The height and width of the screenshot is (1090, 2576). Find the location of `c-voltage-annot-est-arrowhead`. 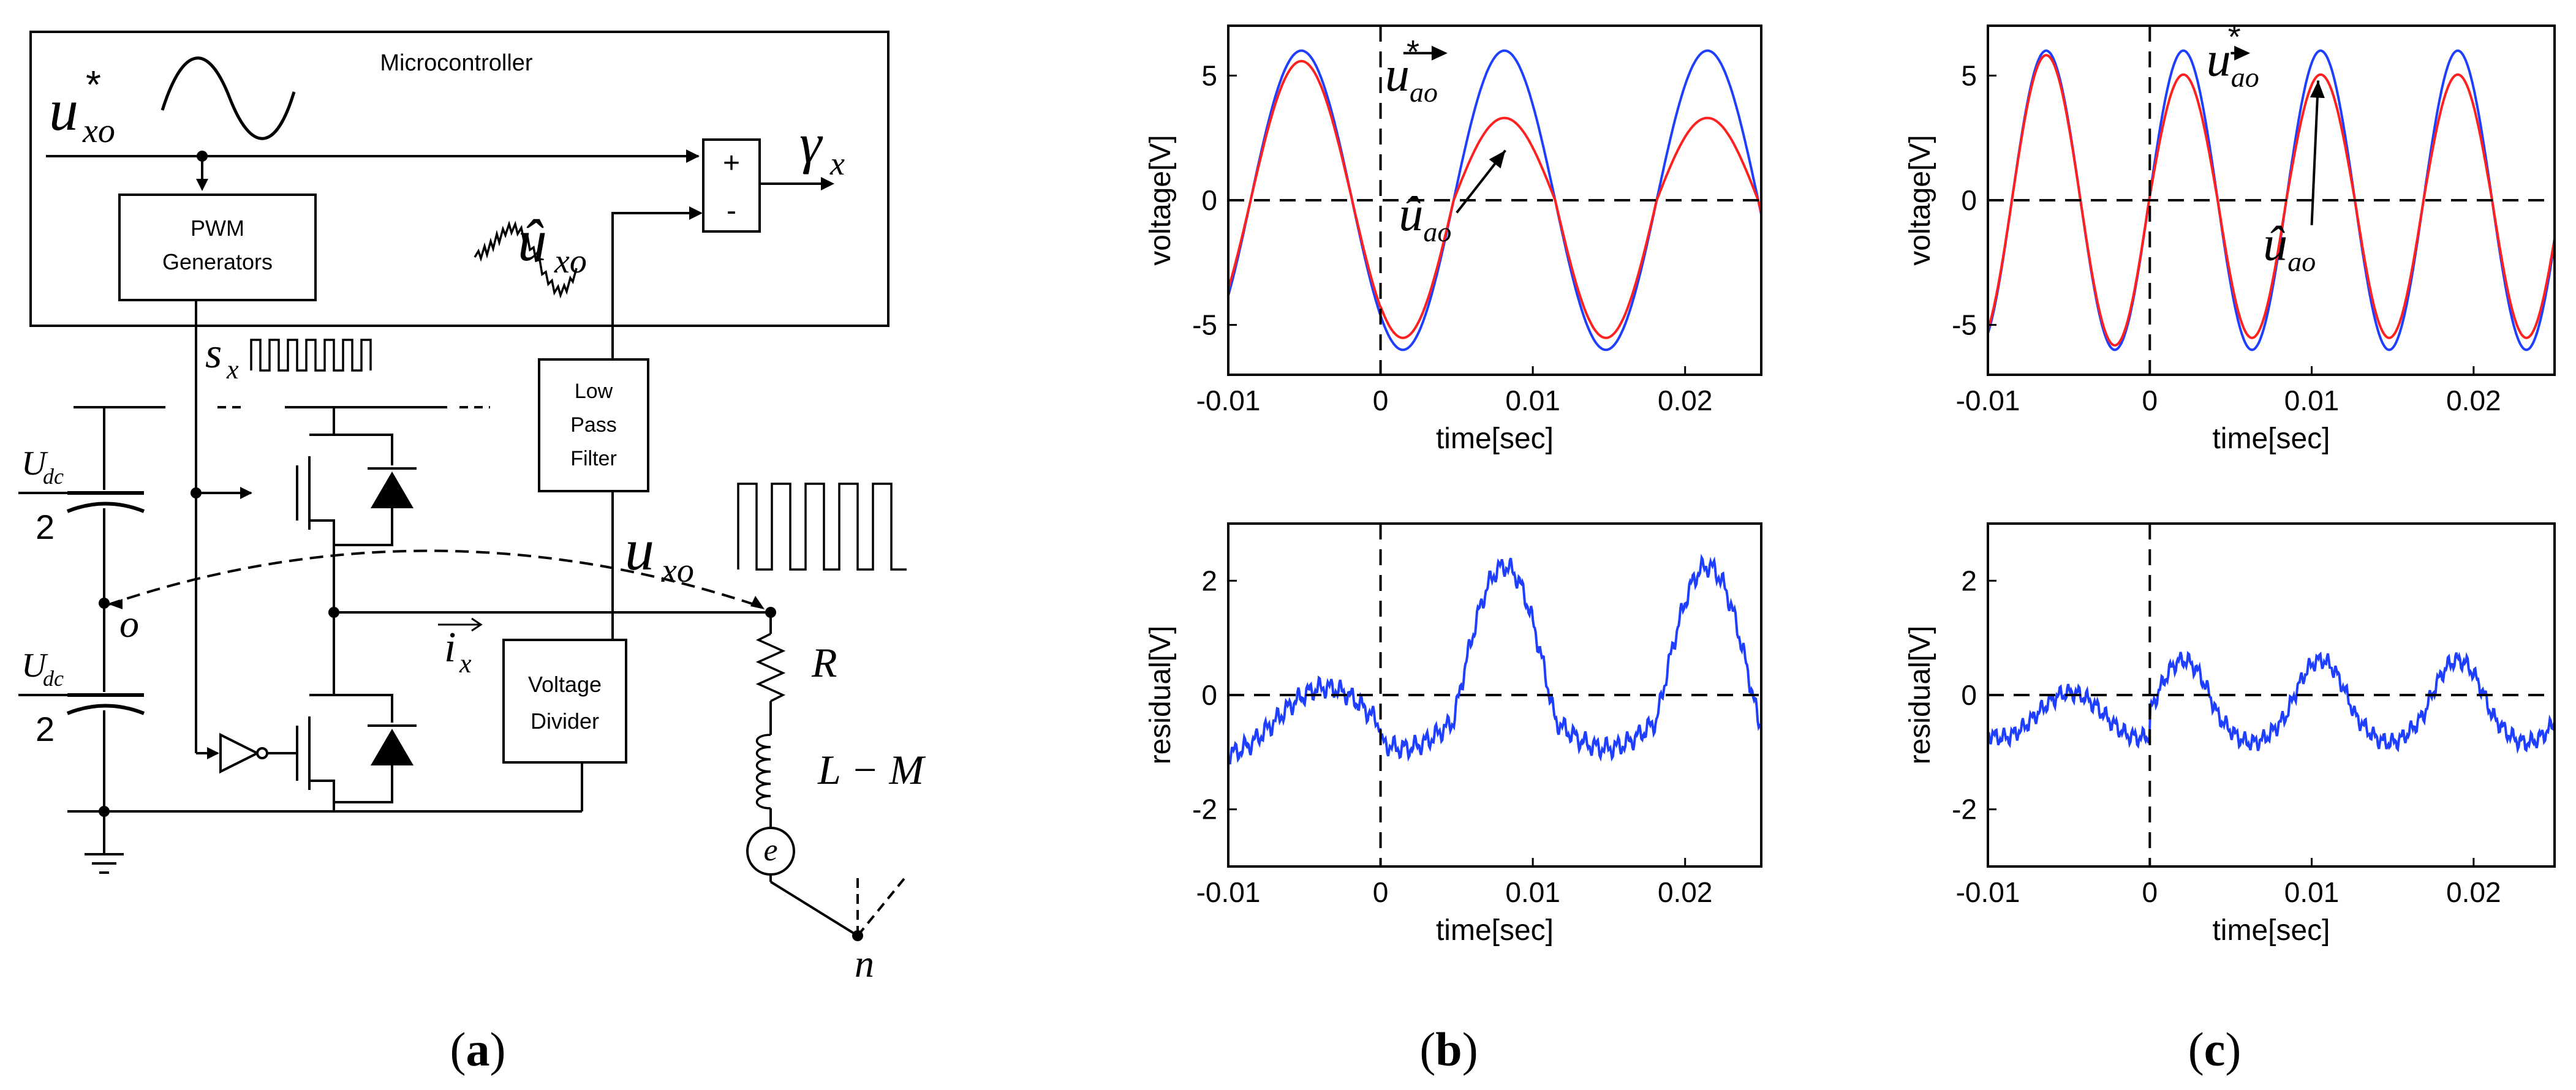

c-voltage-annot-est-arrowhead is located at coordinates (2317, 90).